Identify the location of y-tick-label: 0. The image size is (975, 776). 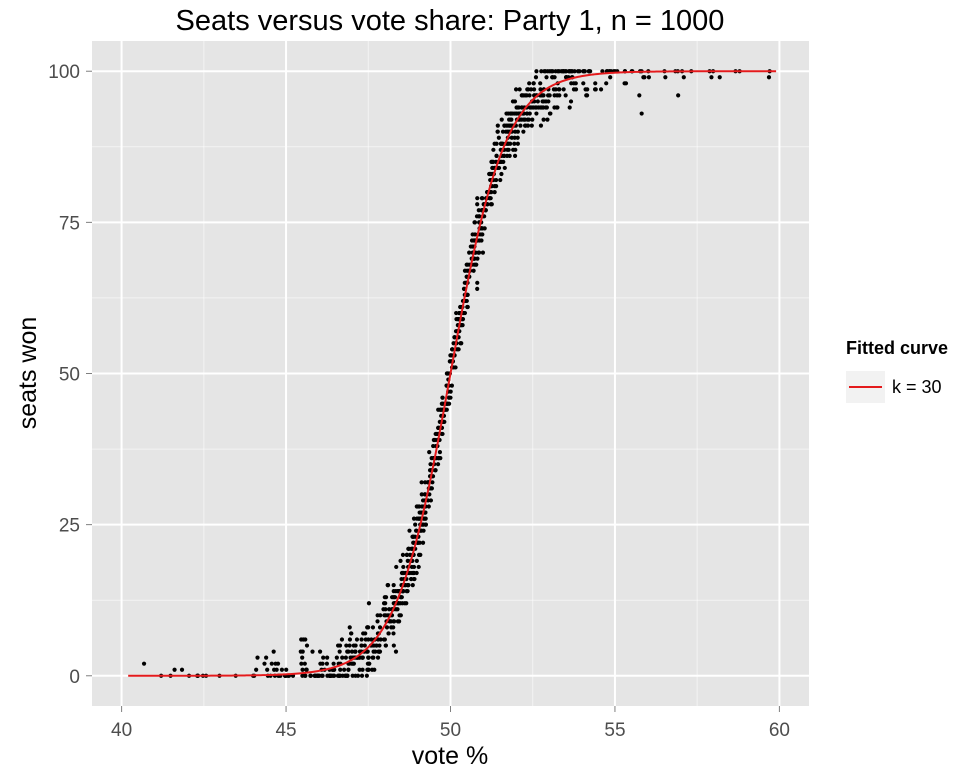
(74, 677).